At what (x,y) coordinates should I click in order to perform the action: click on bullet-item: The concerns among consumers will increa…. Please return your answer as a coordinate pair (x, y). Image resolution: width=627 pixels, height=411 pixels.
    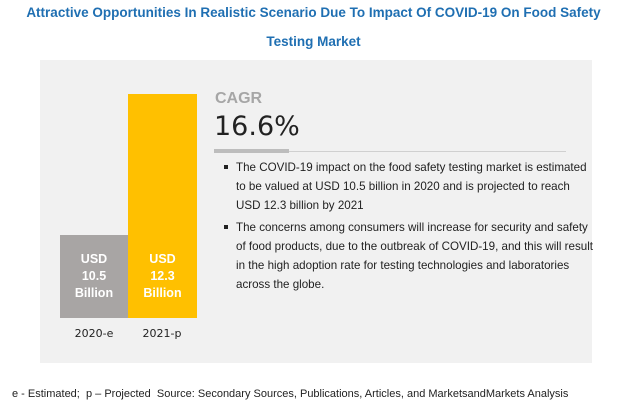
    Looking at the image, I should click on (409, 256).